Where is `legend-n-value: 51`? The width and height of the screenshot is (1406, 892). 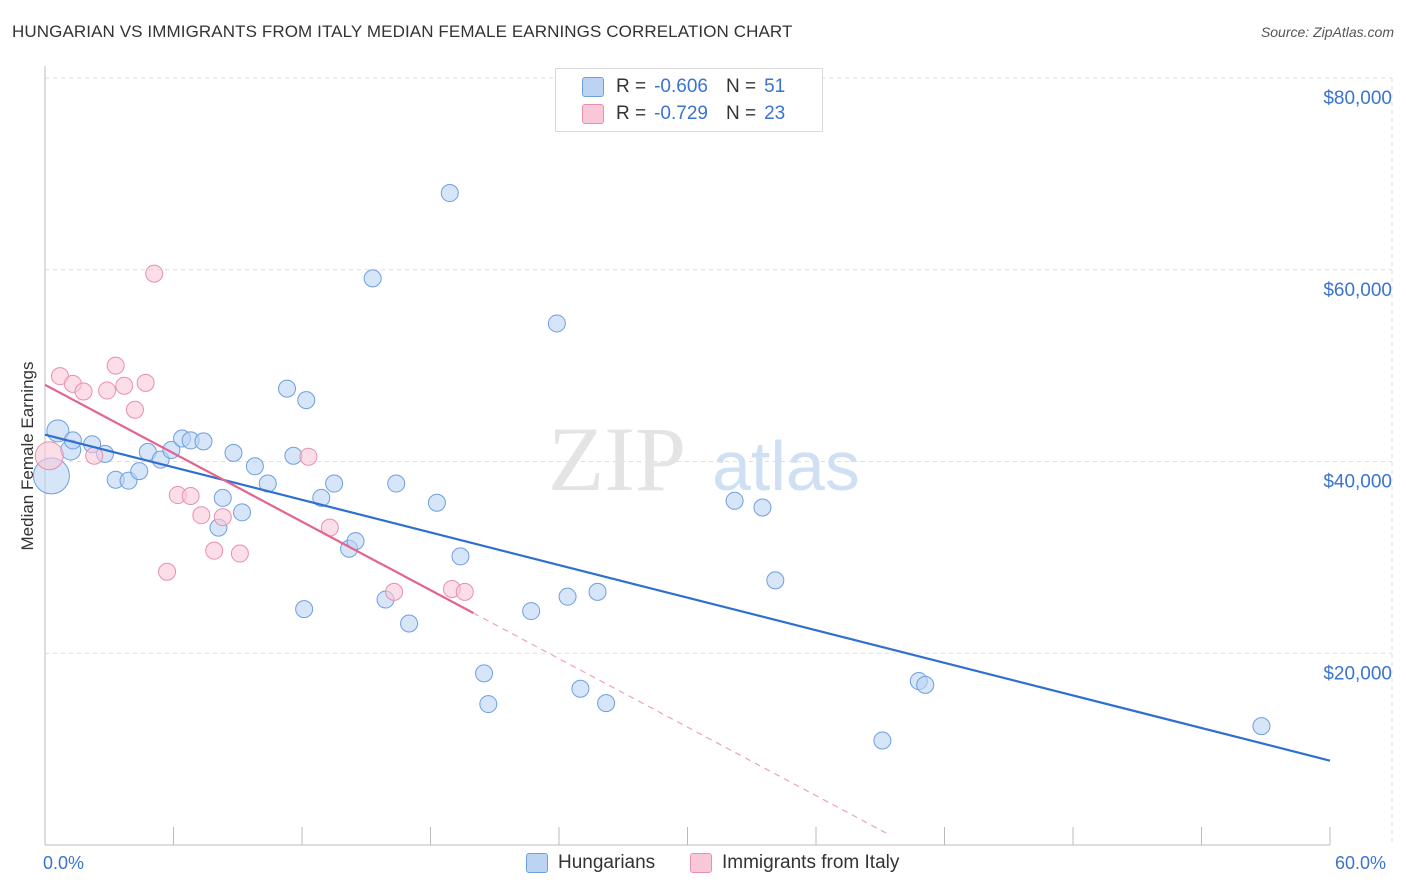 legend-n-value: 51 is located at coordinates (775, 86).